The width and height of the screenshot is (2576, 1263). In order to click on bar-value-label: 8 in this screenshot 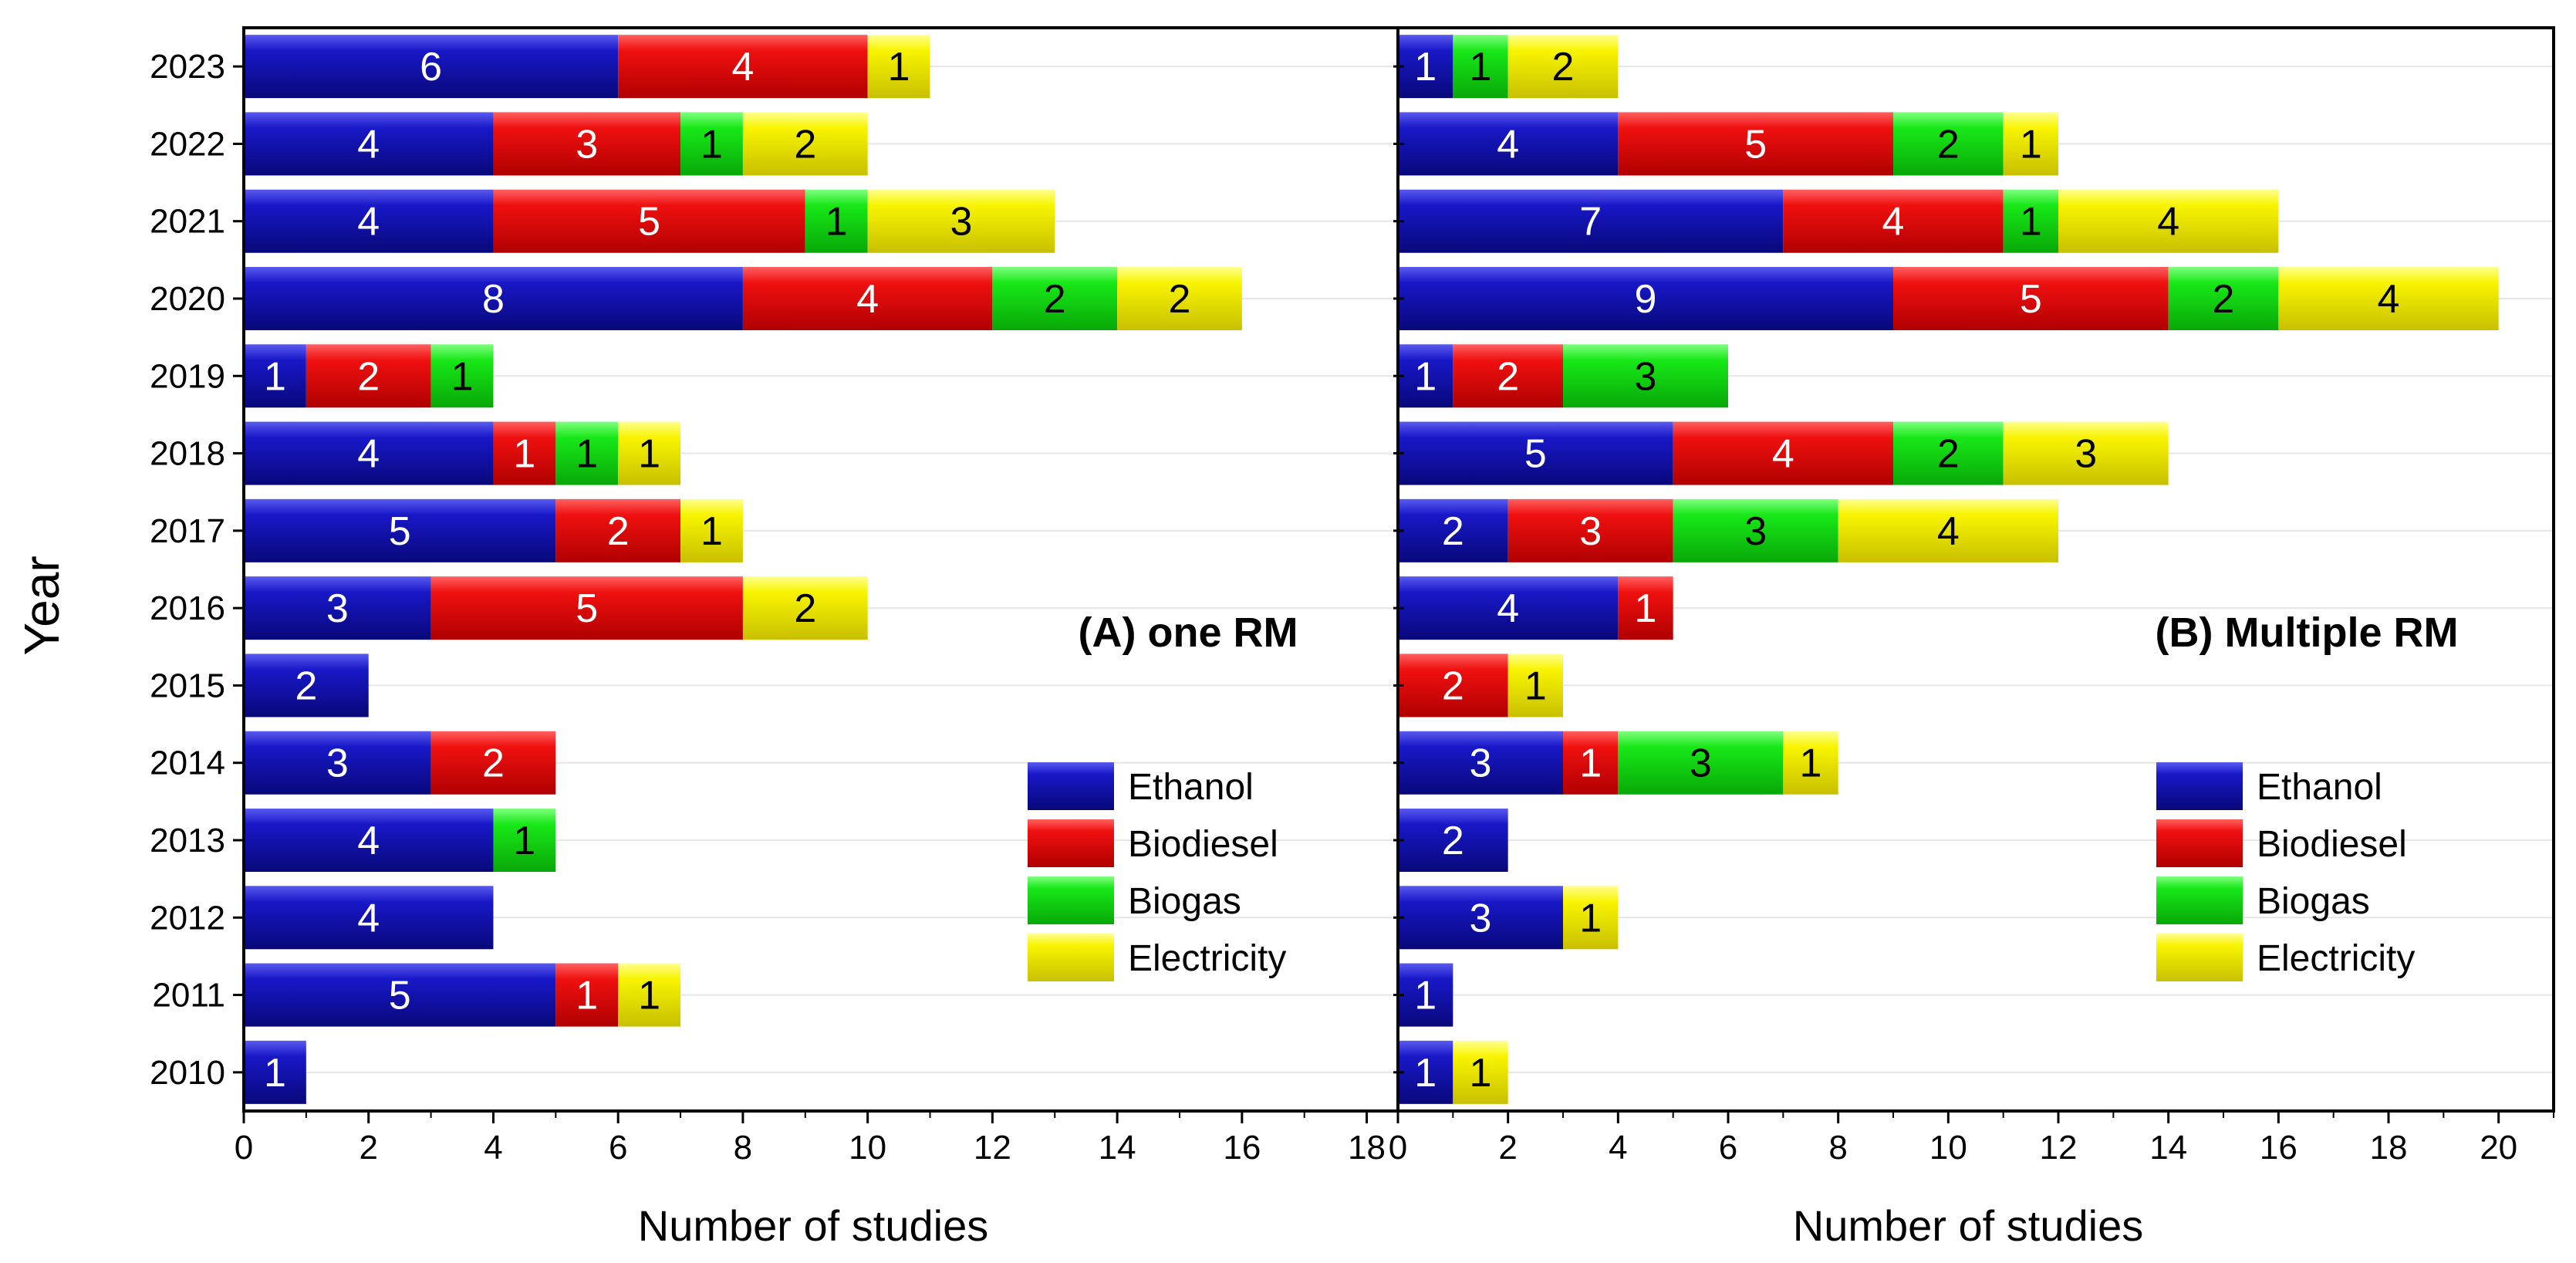, I will do `click(494, 299)`.